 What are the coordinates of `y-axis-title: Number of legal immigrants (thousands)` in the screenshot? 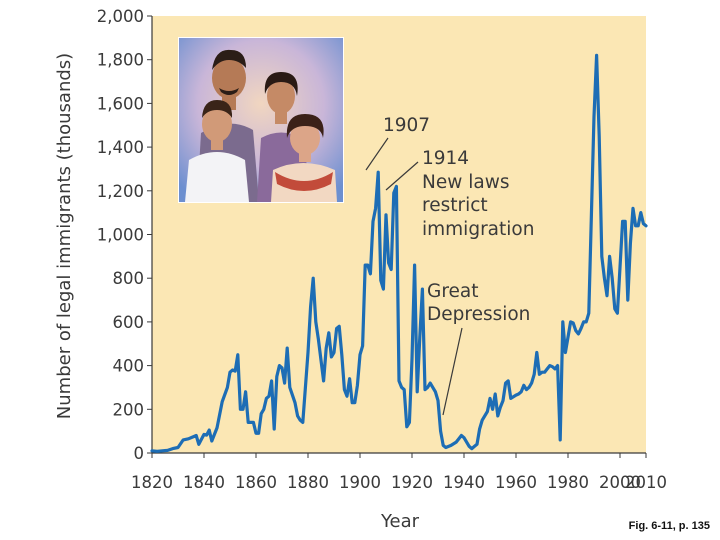 It's located at (64, 236).